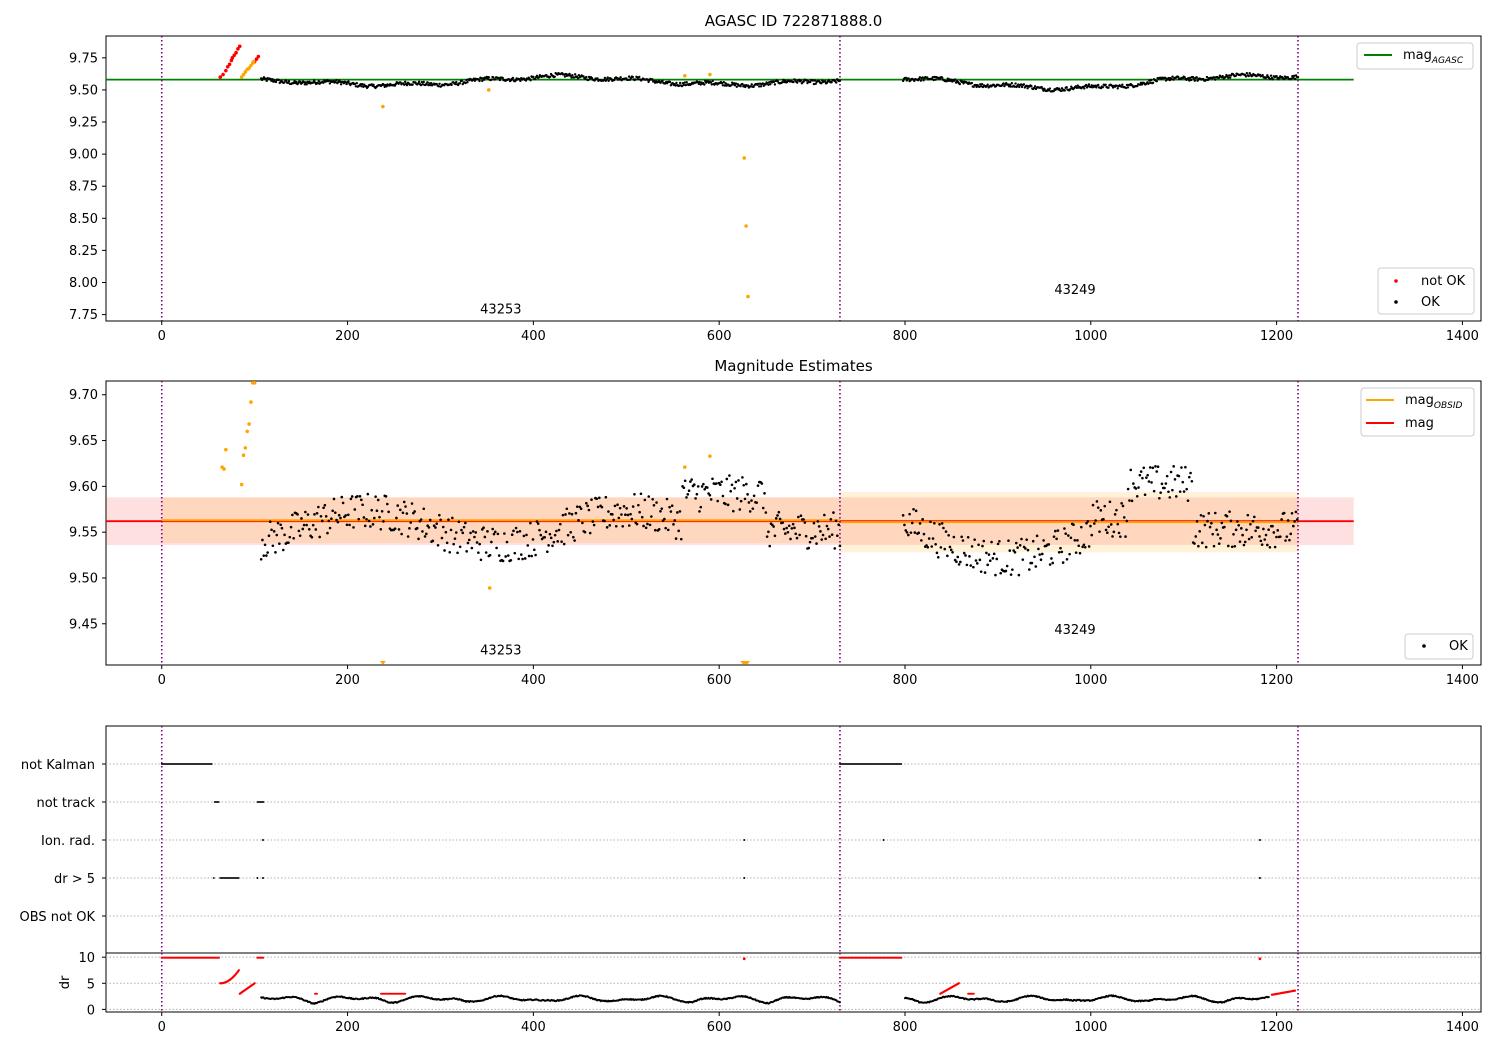 This screenshot has width=1500, height=1050. I want to click on panel1-orange-point, so click(249, 68).